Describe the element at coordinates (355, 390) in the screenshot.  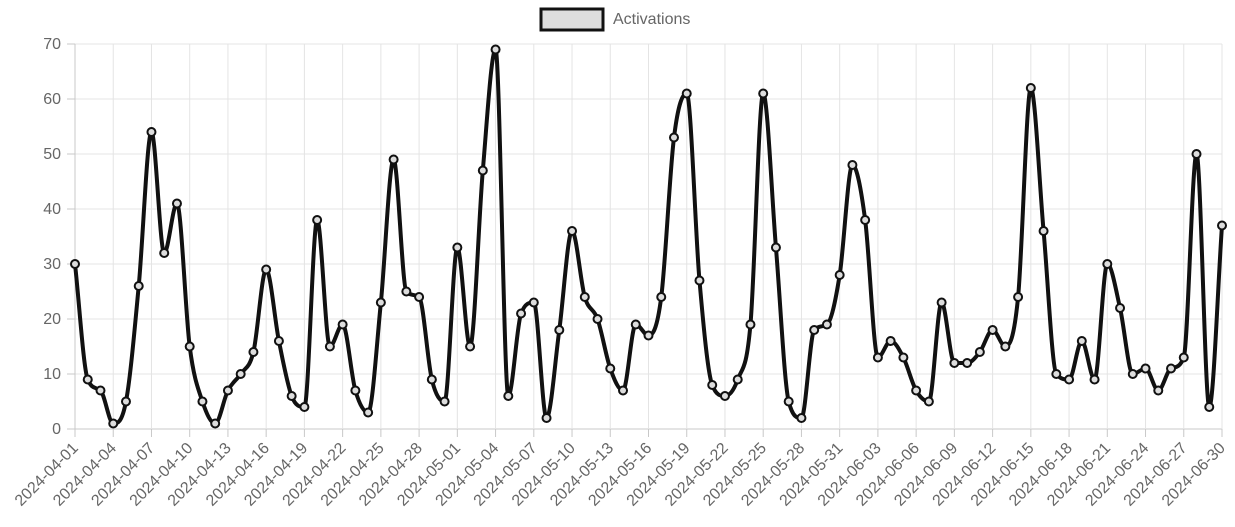
I see `data-point: 2024-04-23: 7` at that location.